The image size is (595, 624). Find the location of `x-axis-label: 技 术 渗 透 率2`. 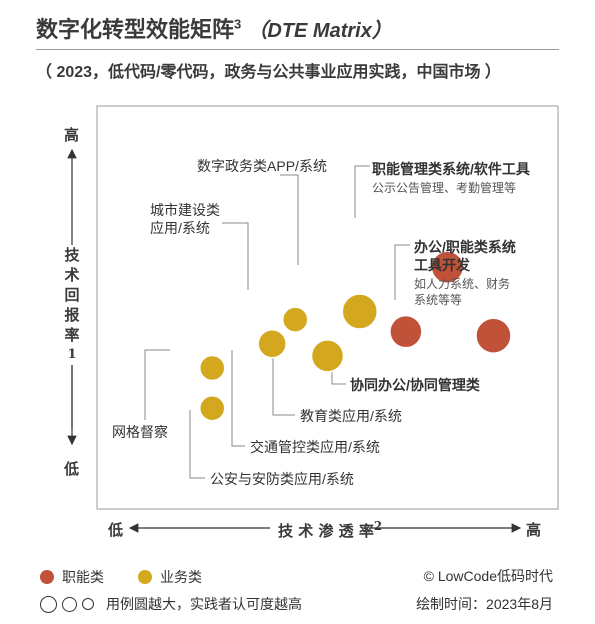

x-axis-label: 技 术 渗 透 率2 is located at coordinates (330, 530).